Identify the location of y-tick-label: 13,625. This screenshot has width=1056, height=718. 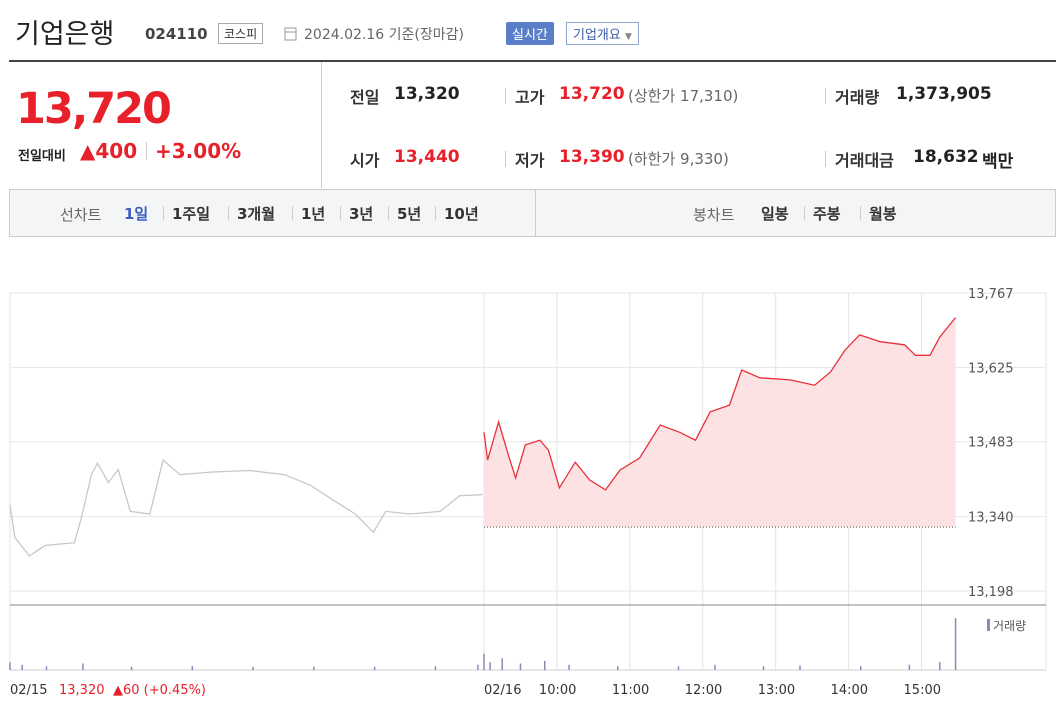
(991, 368).